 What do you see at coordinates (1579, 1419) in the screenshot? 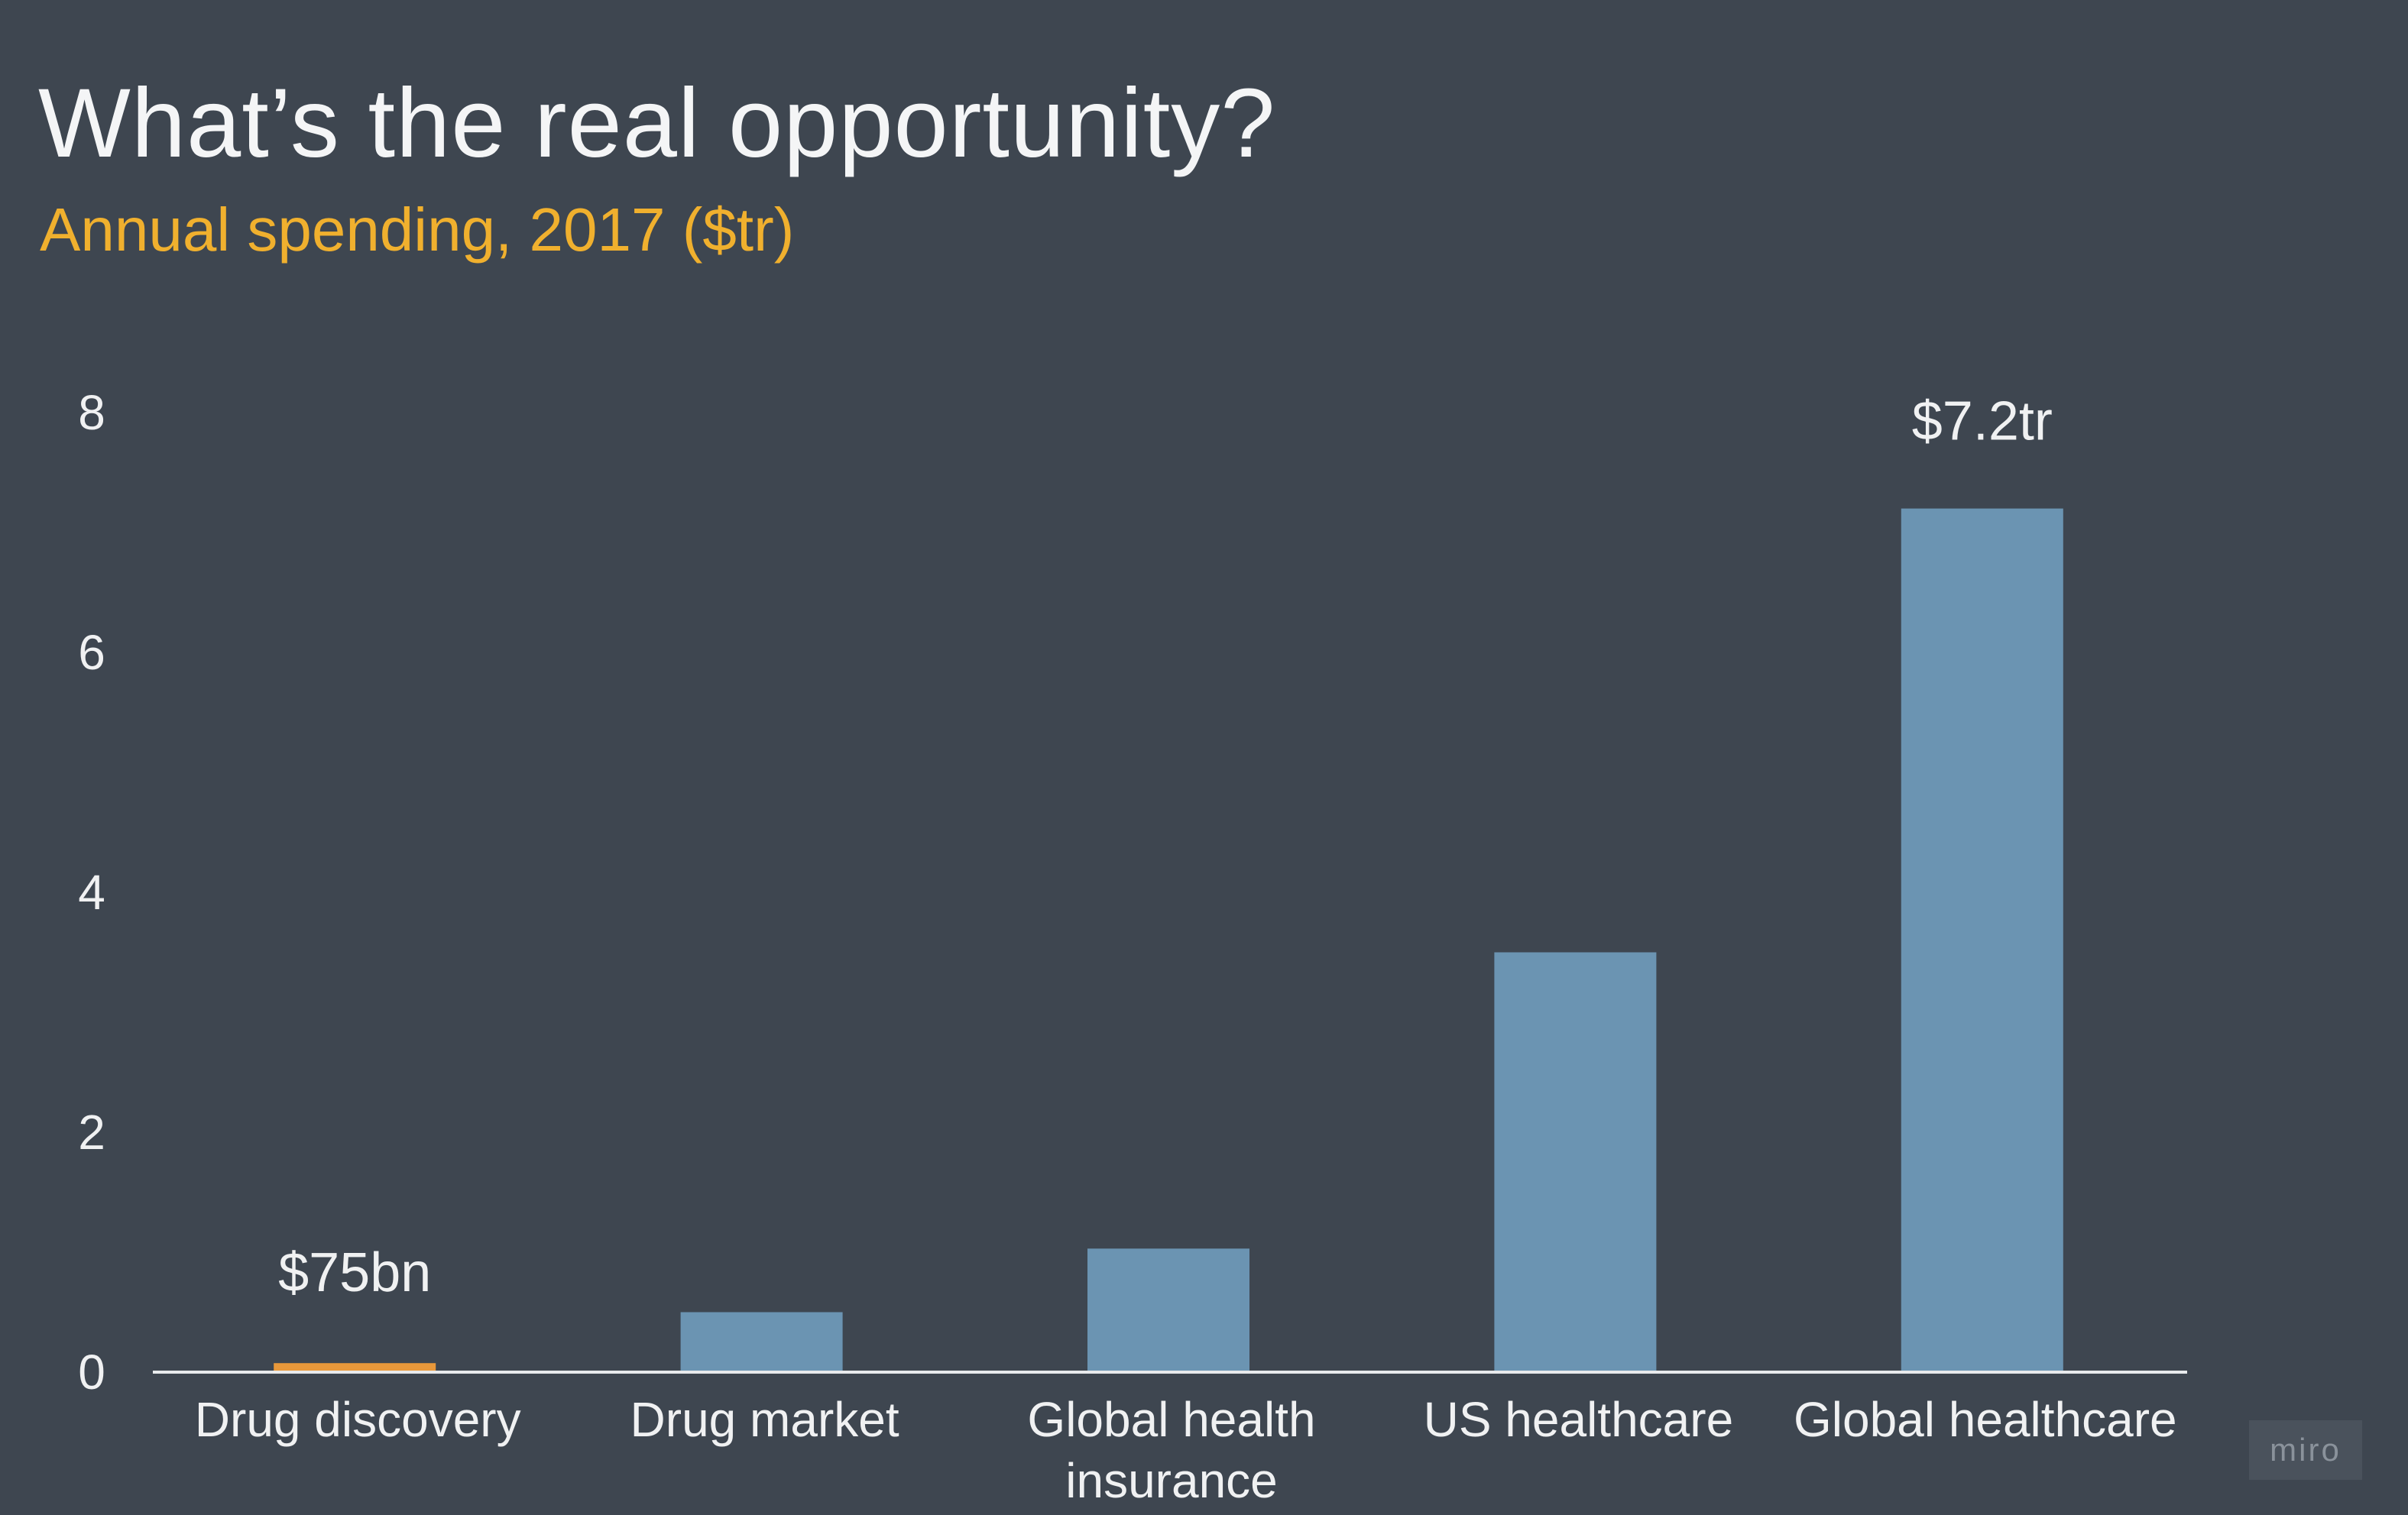
I see `x-category-label: US healthcare` at bounding box center [1579, 1419].